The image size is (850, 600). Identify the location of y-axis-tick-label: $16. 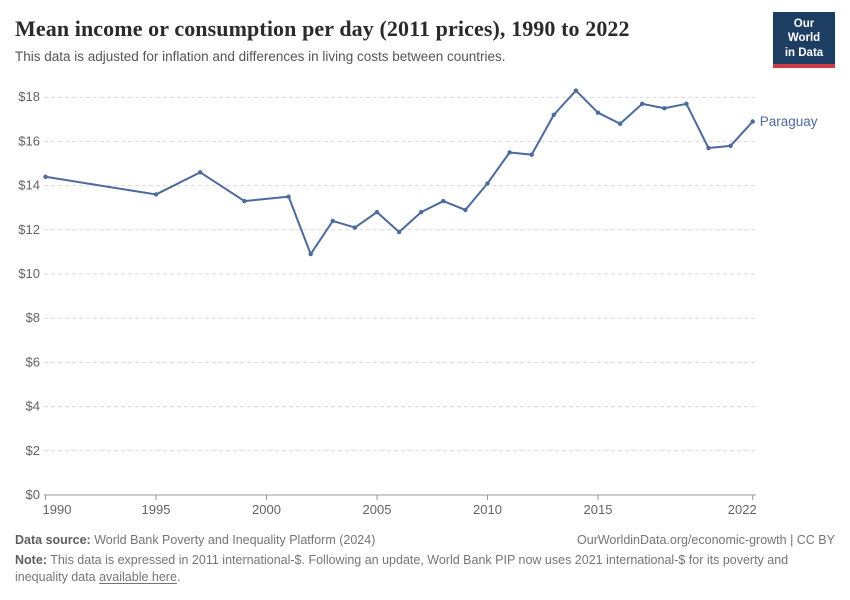
(29, 140).